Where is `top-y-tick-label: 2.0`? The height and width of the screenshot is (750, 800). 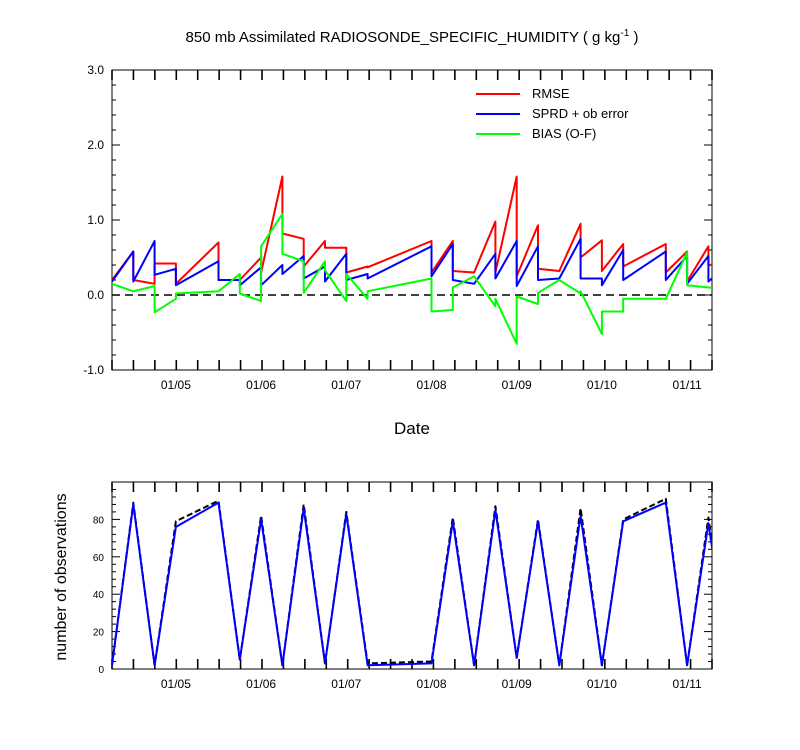 top-y-tick-label: 2.0 is located at coordinates (95, 145).